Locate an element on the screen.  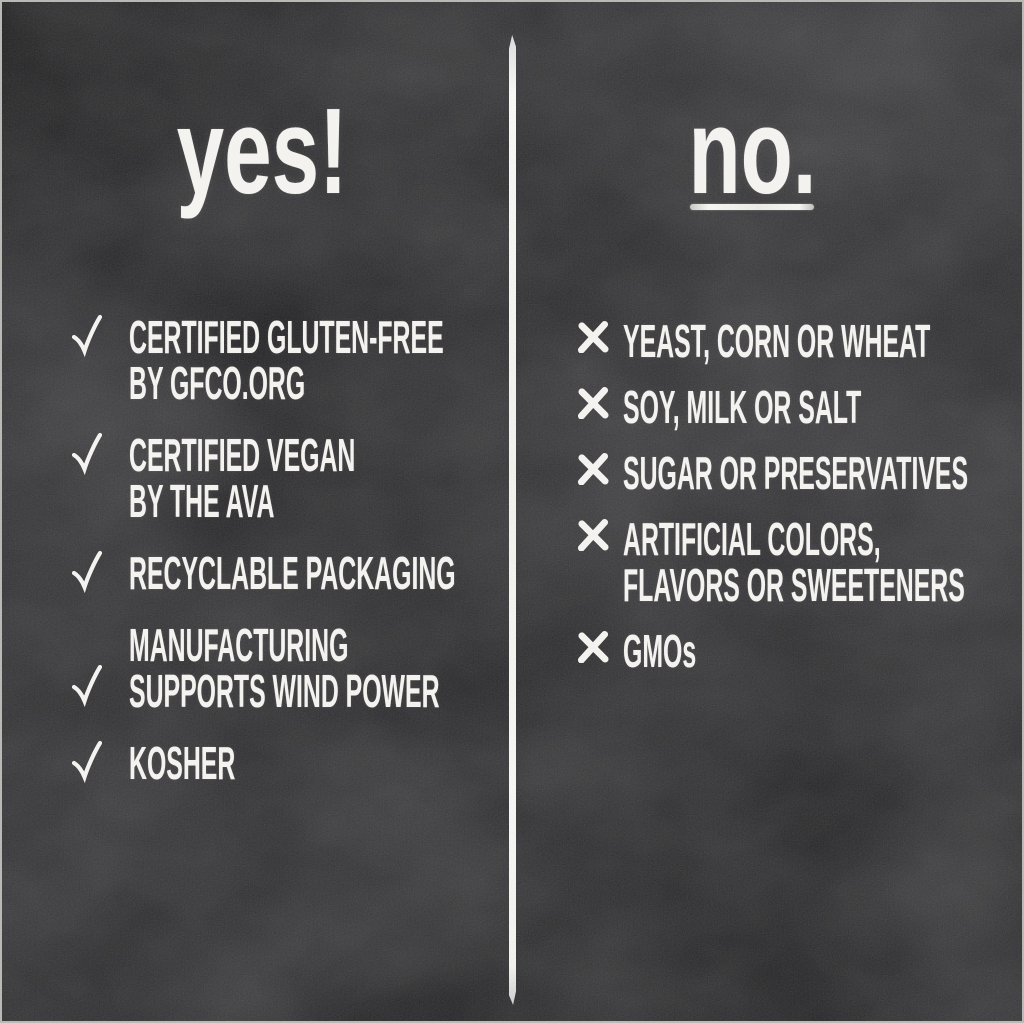
list-item-text: MANUFACTURING SUPPORTS WIND POWER is located at coordinates (321, 668).